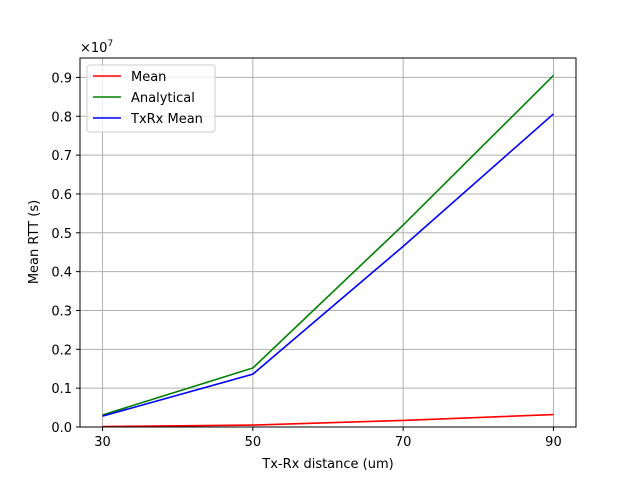 The height and width of the screenshot is (480, 640). What do you see at coordinates (148, 77) in the screenshot?
I see `legend-label: Mean` at bounding box center [148, 77].